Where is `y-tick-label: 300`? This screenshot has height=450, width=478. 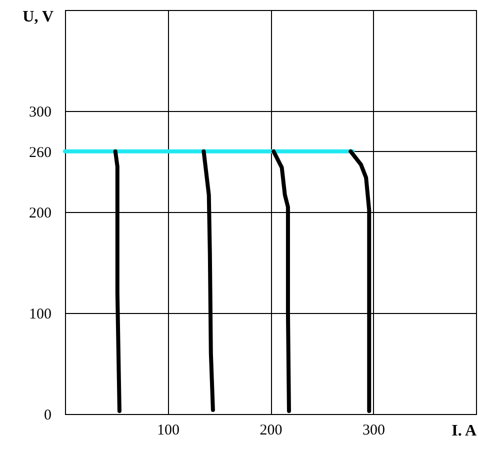
y-tick-label: 300 is located at coordinates (40, 112).